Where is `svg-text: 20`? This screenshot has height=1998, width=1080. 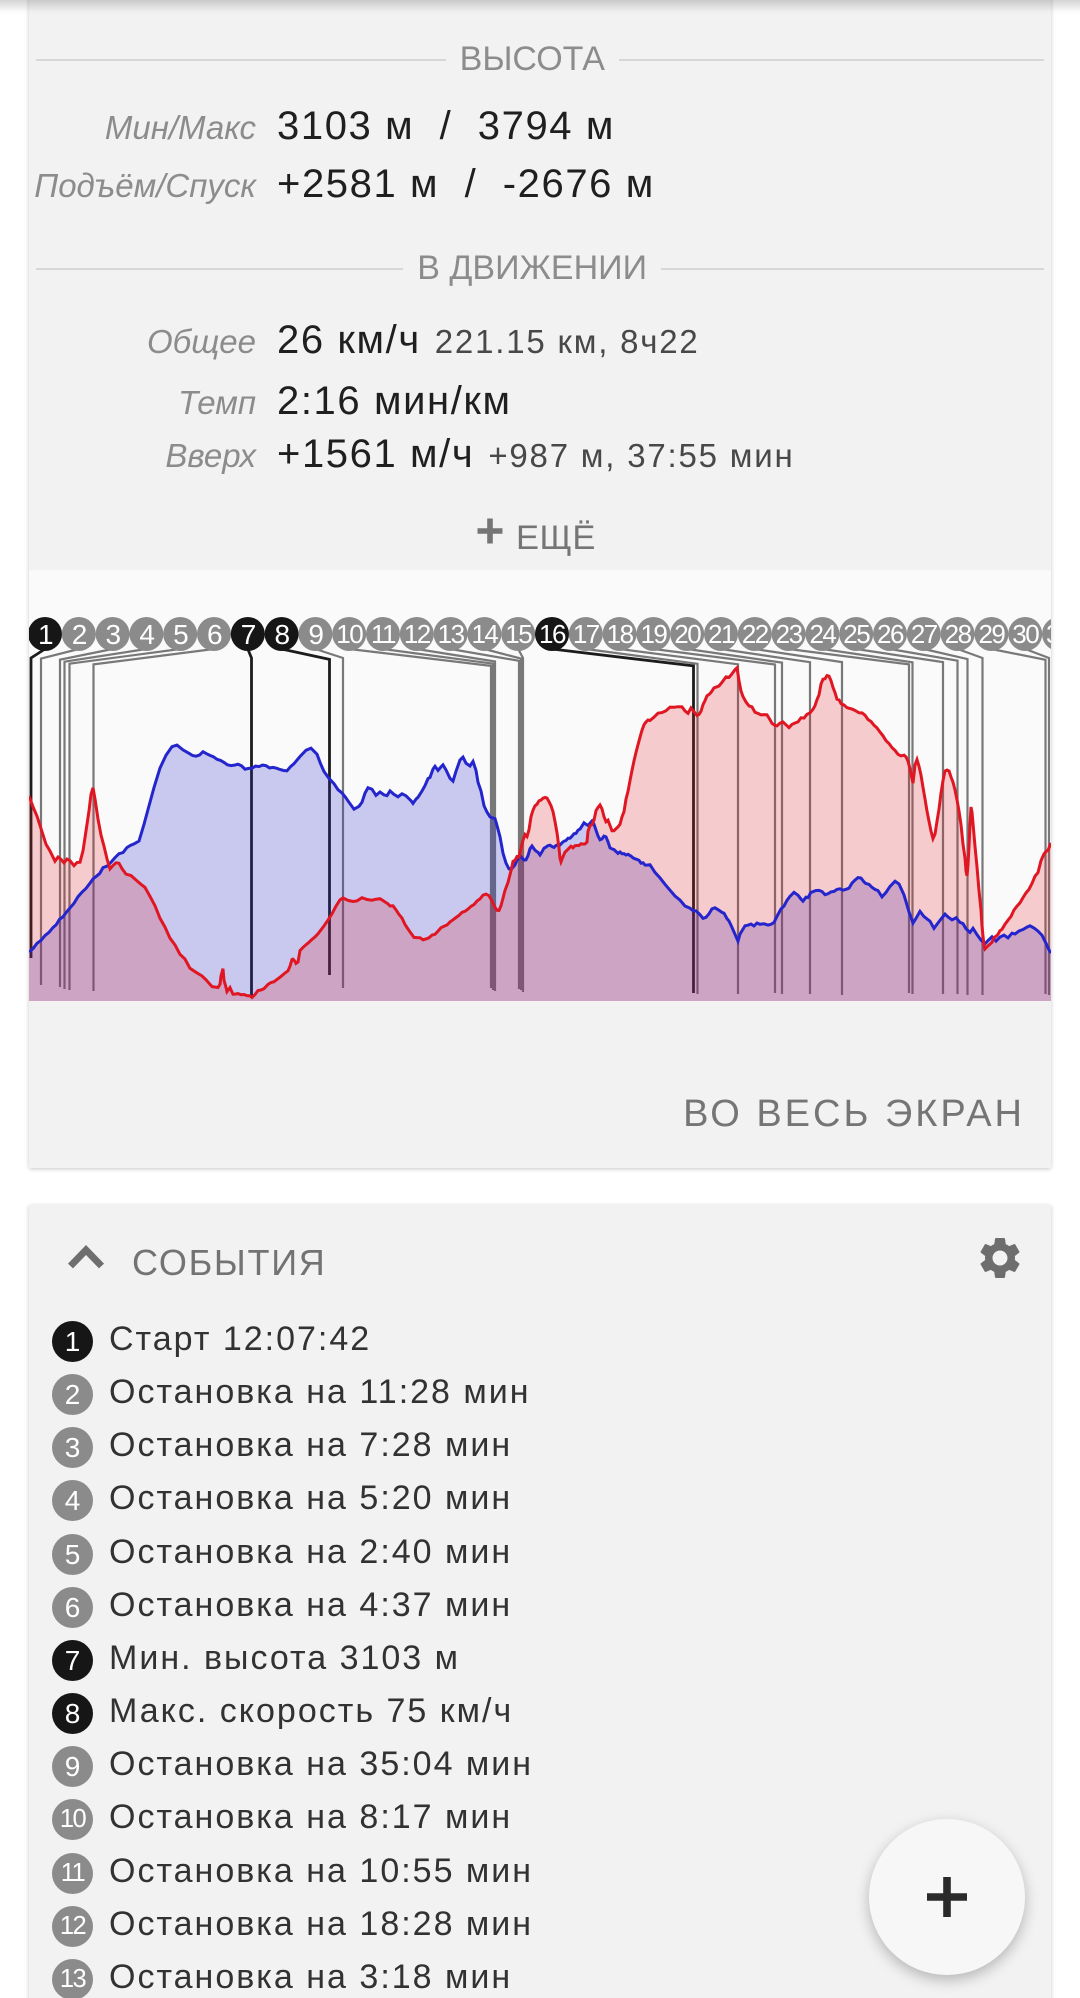
svg-text: 20 is located at coordinates (687, 634).